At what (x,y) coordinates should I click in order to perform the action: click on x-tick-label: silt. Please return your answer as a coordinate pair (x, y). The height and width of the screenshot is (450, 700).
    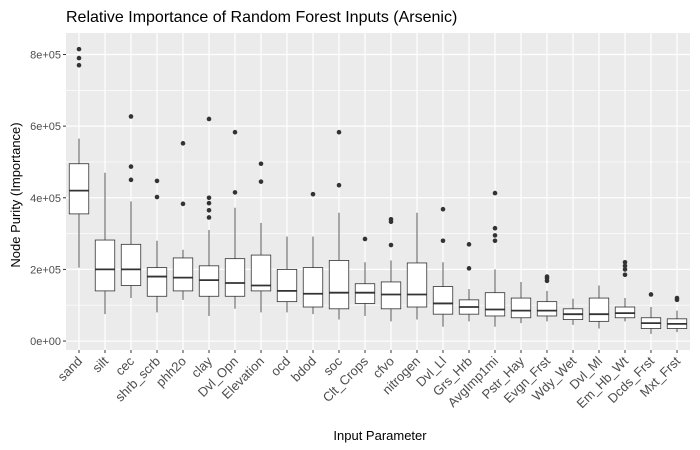
    Looking at the image, I should click on (100, 364).